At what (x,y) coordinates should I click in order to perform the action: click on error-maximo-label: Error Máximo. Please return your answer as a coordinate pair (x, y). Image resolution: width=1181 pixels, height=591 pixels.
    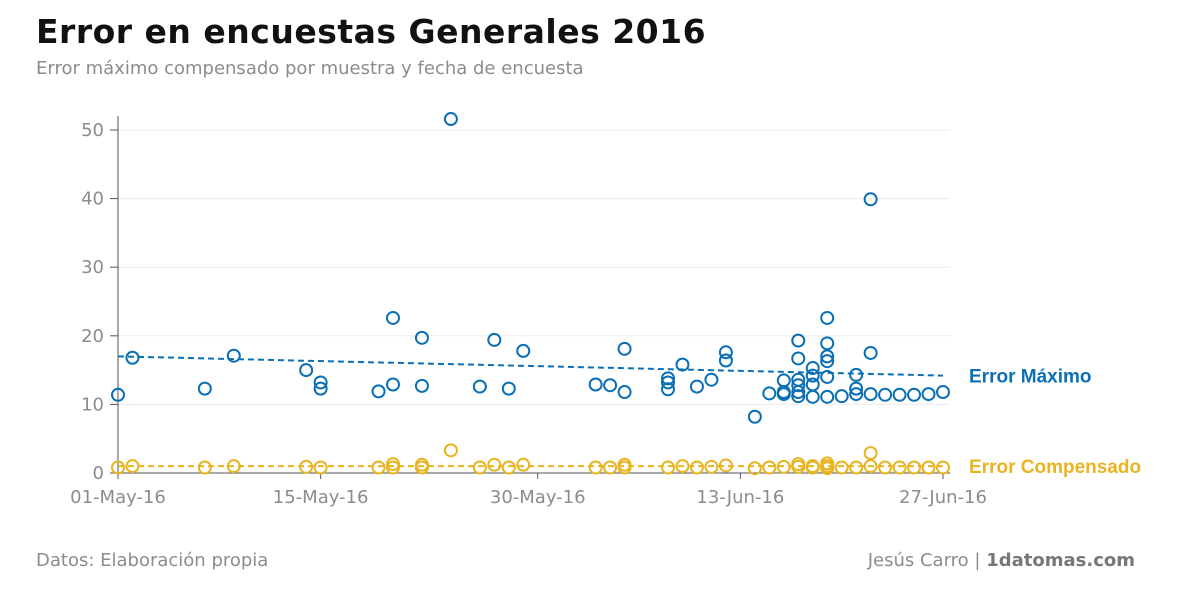
    Looking at the image, I should click on (1030, 377).